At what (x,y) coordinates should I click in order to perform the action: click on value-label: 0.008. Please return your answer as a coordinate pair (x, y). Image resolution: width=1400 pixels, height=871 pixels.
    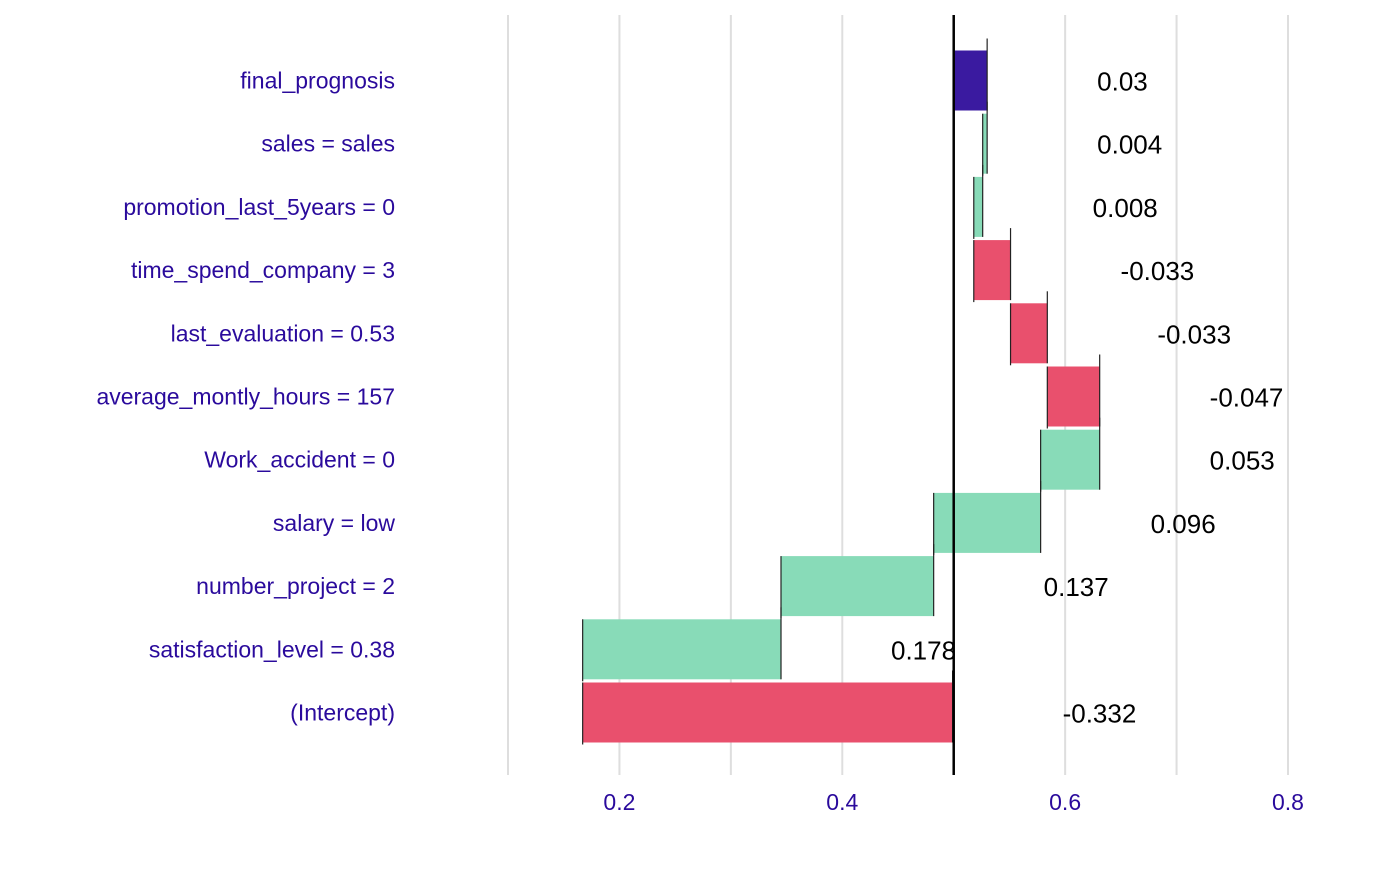
    Looking at the image, I should click on (1125, 208).